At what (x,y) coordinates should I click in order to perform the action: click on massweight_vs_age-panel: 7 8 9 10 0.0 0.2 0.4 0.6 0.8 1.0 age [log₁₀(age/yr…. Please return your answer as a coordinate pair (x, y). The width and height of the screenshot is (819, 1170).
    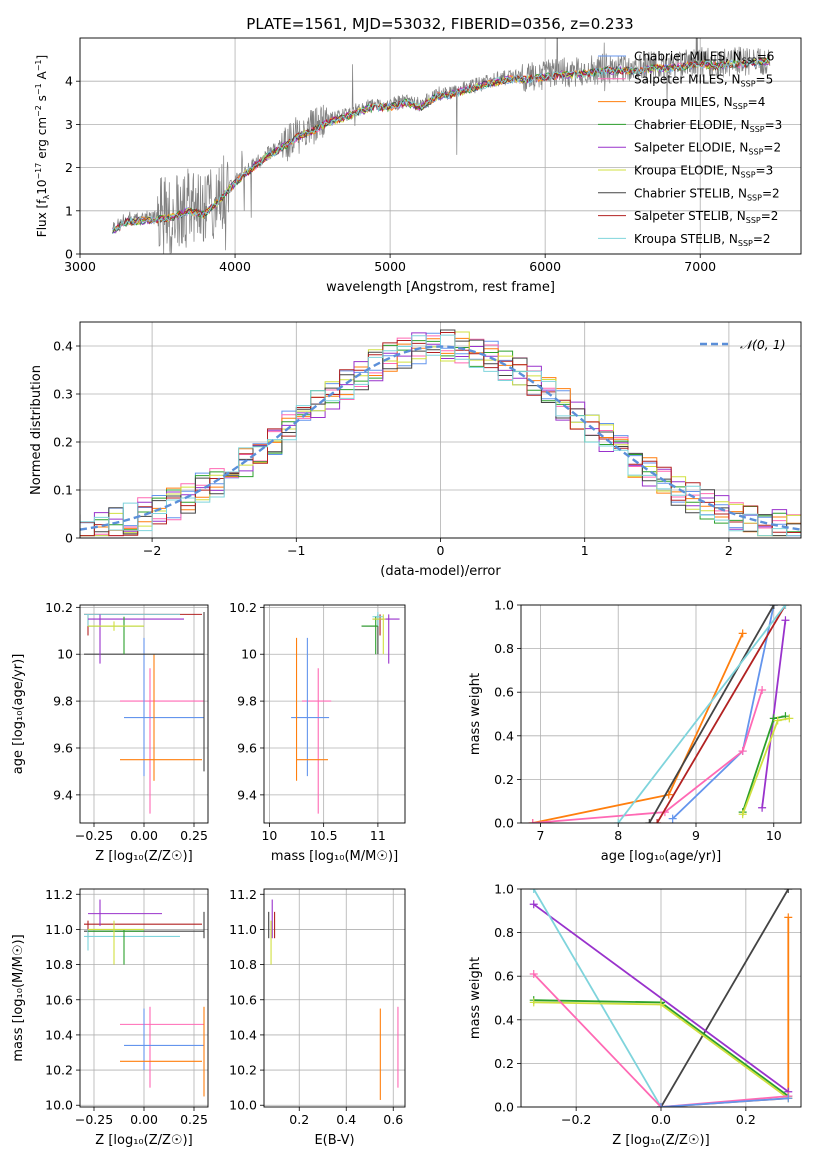
    Looking at the image, I should click on (635, 731).